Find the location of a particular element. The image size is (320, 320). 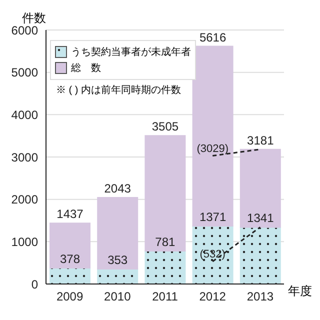

x-tick-label: 2013 is located at coordinates (260, 297).